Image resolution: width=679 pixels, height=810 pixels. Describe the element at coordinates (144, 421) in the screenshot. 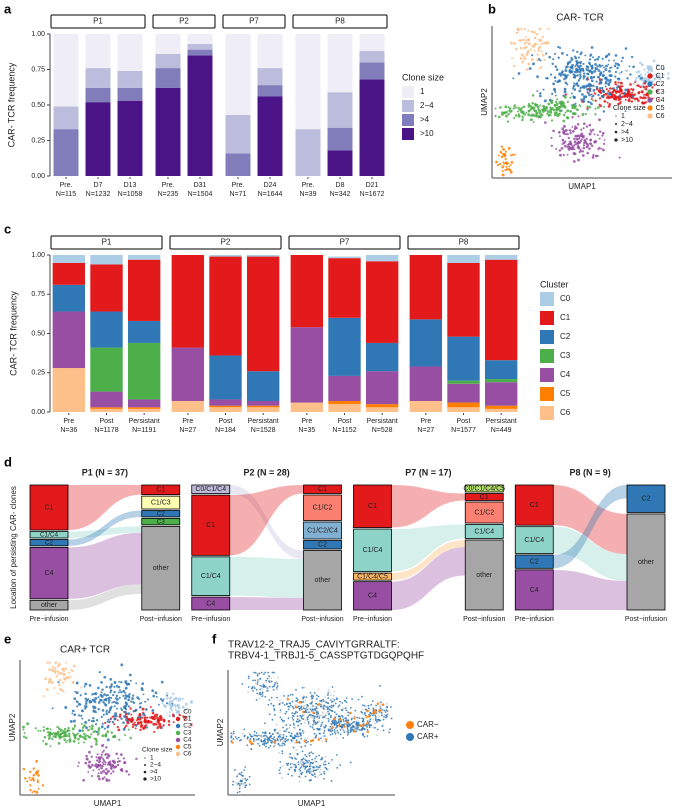

I see `x-tick-label: Persistant` at that location.